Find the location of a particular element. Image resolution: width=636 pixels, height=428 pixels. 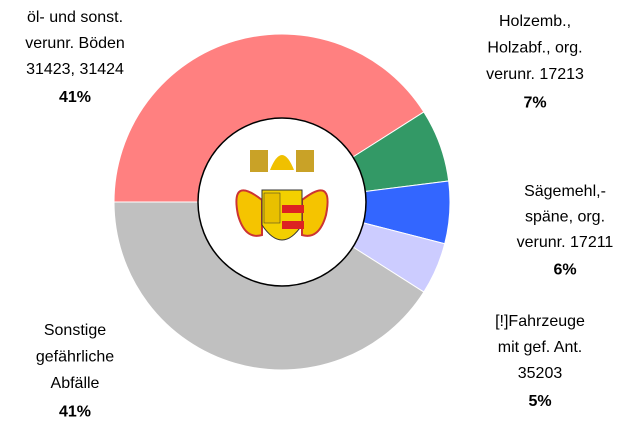

slice-label: gefährliche is located at coordinates (75, 357).